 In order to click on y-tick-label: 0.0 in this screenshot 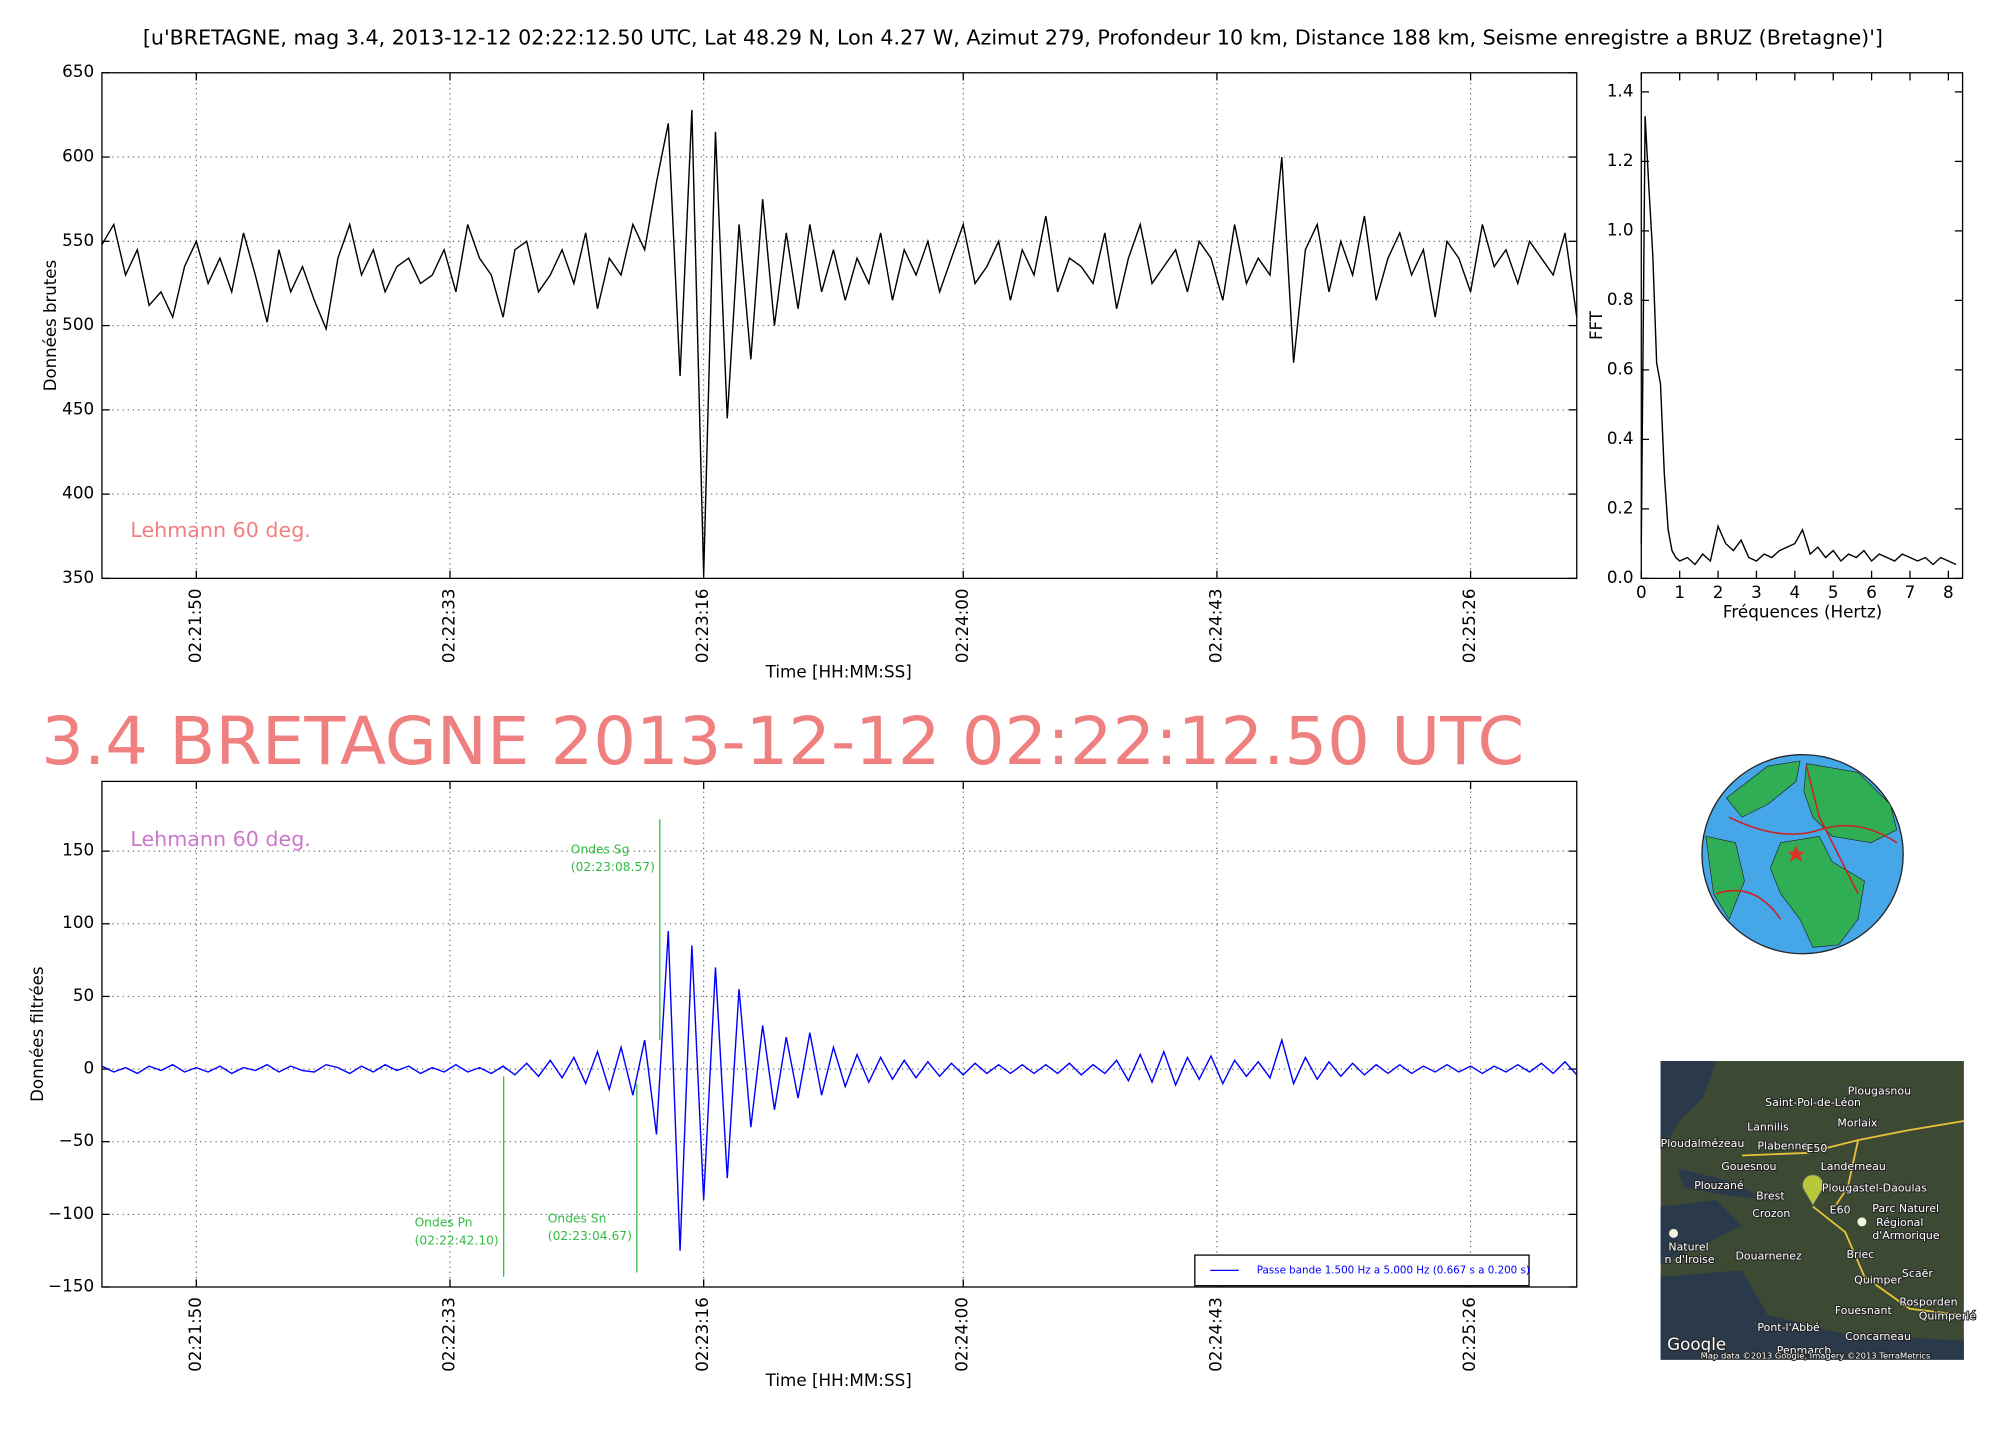, I will do `click(1620, 577)`.